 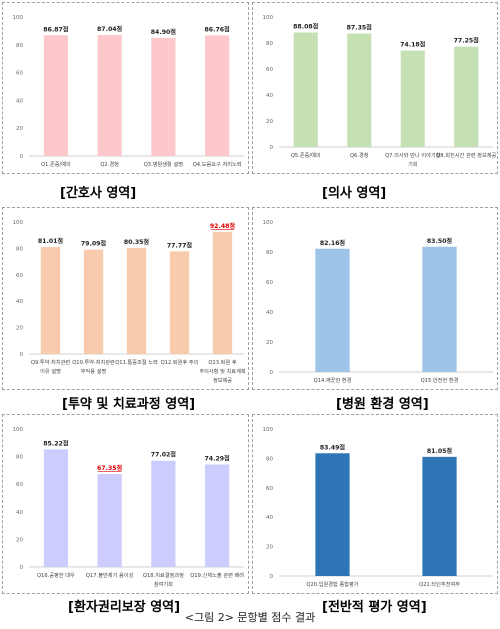 What do you see at coordinates (94, 244) in the screenshot?
I see `data-label: 79.09점` at bounding box center [94, 244].